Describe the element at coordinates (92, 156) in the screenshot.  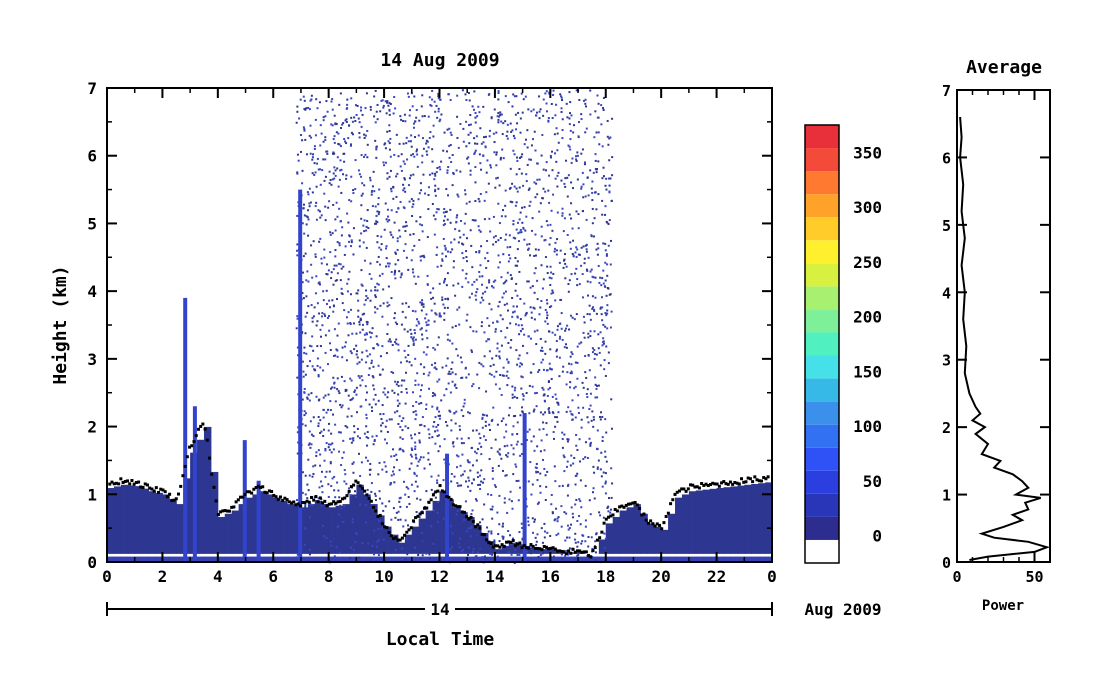
I see `y-tick-label: 6` at that location.